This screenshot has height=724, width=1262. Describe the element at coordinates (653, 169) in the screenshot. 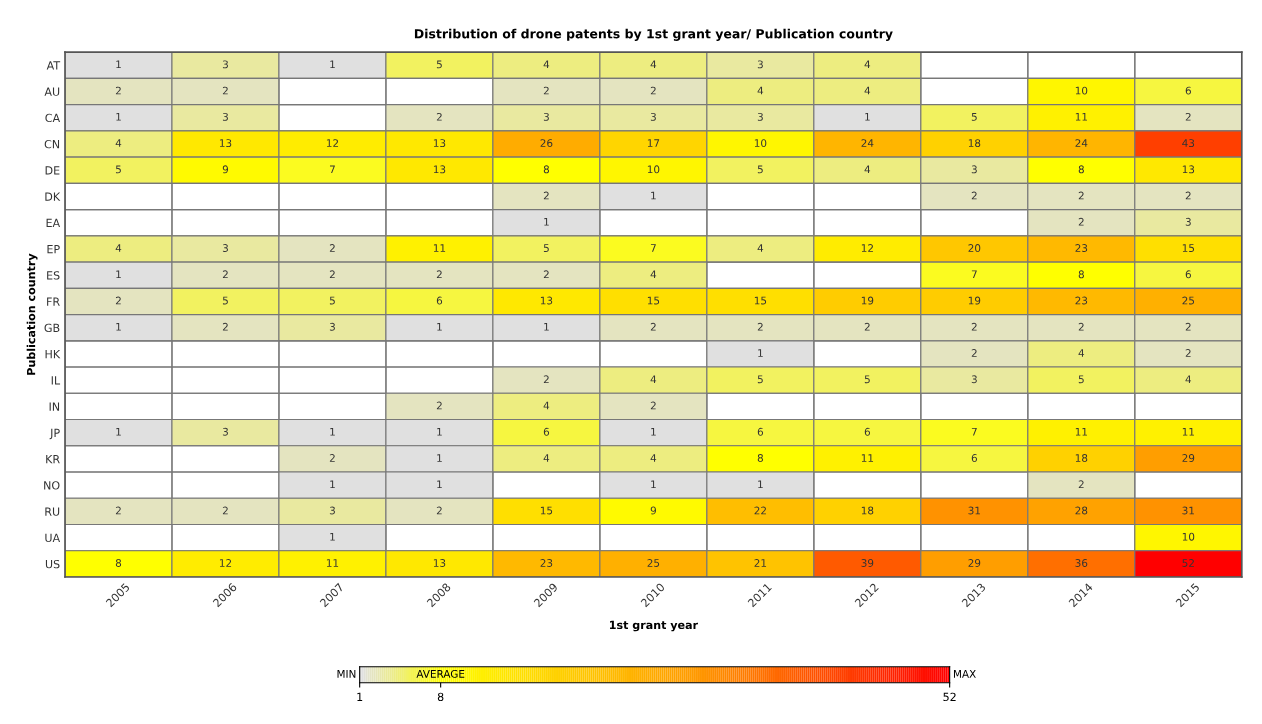

I see `data-label: 10` at that location.